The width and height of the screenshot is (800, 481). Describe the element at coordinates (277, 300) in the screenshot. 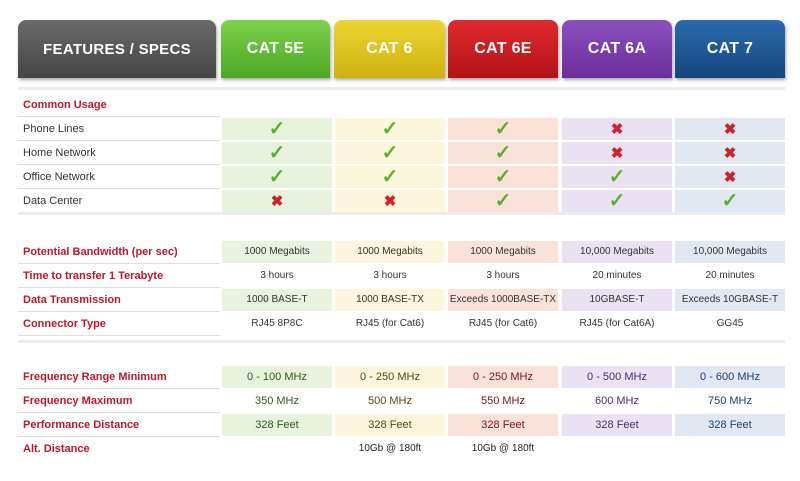

I see `spec-cell-cat5e: 1000 BASE-T` at that location.